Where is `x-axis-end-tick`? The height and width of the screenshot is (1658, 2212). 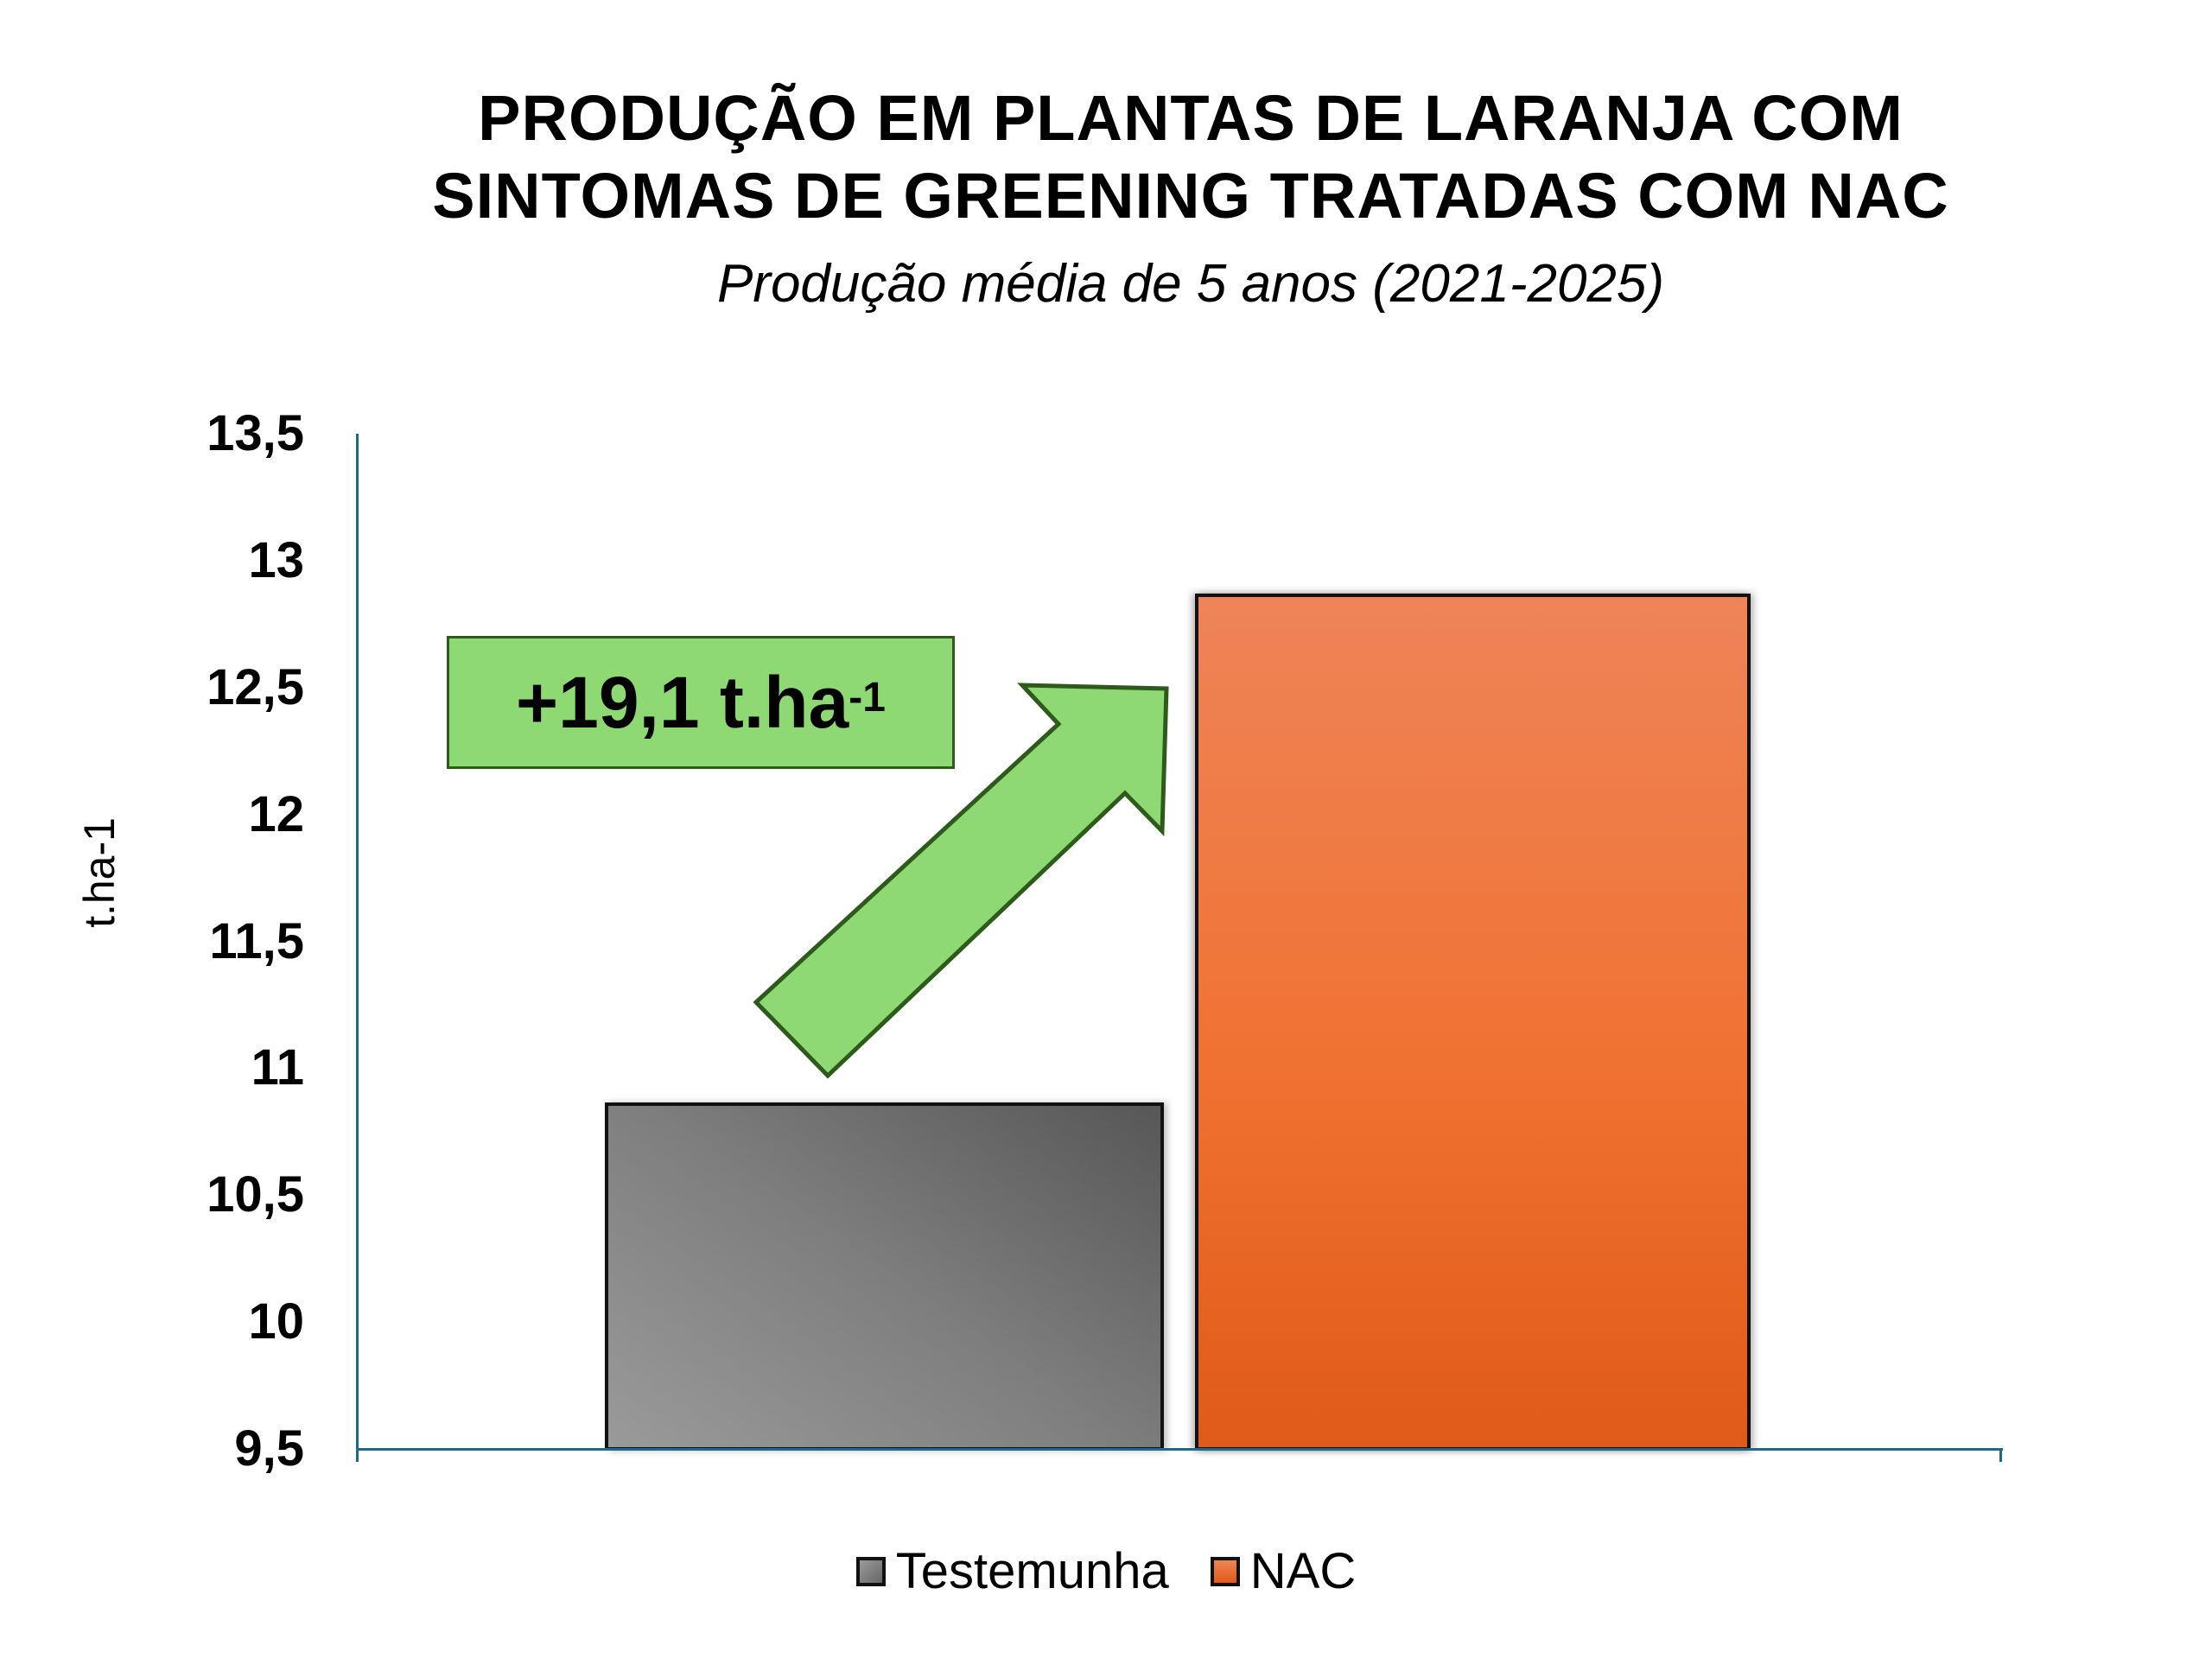
x-axis-end-tick is located at coordinates (2000, 1455).